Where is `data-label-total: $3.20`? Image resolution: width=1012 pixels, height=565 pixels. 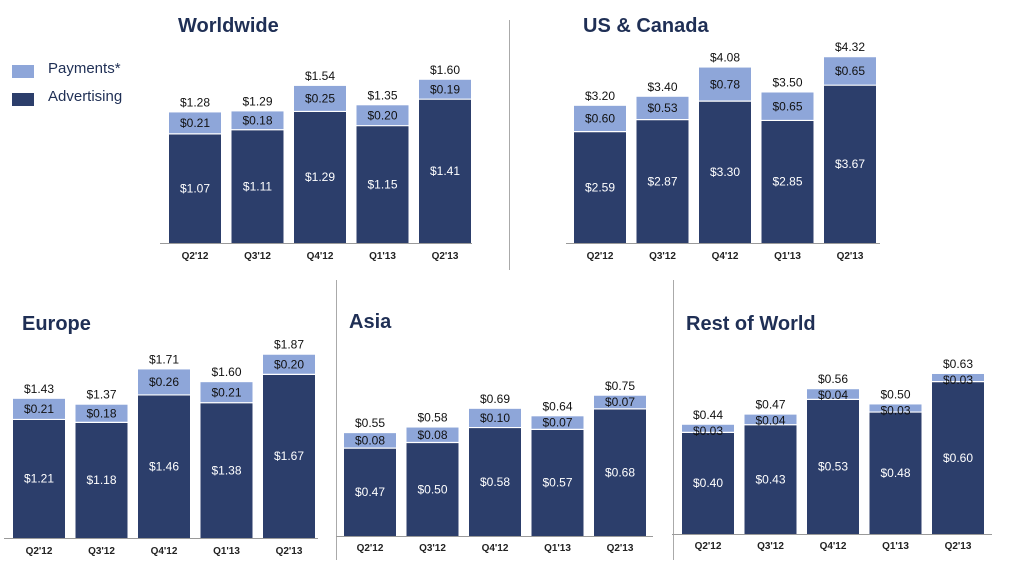 data-label-total: $3.20 is located at coordinates (600, 96).